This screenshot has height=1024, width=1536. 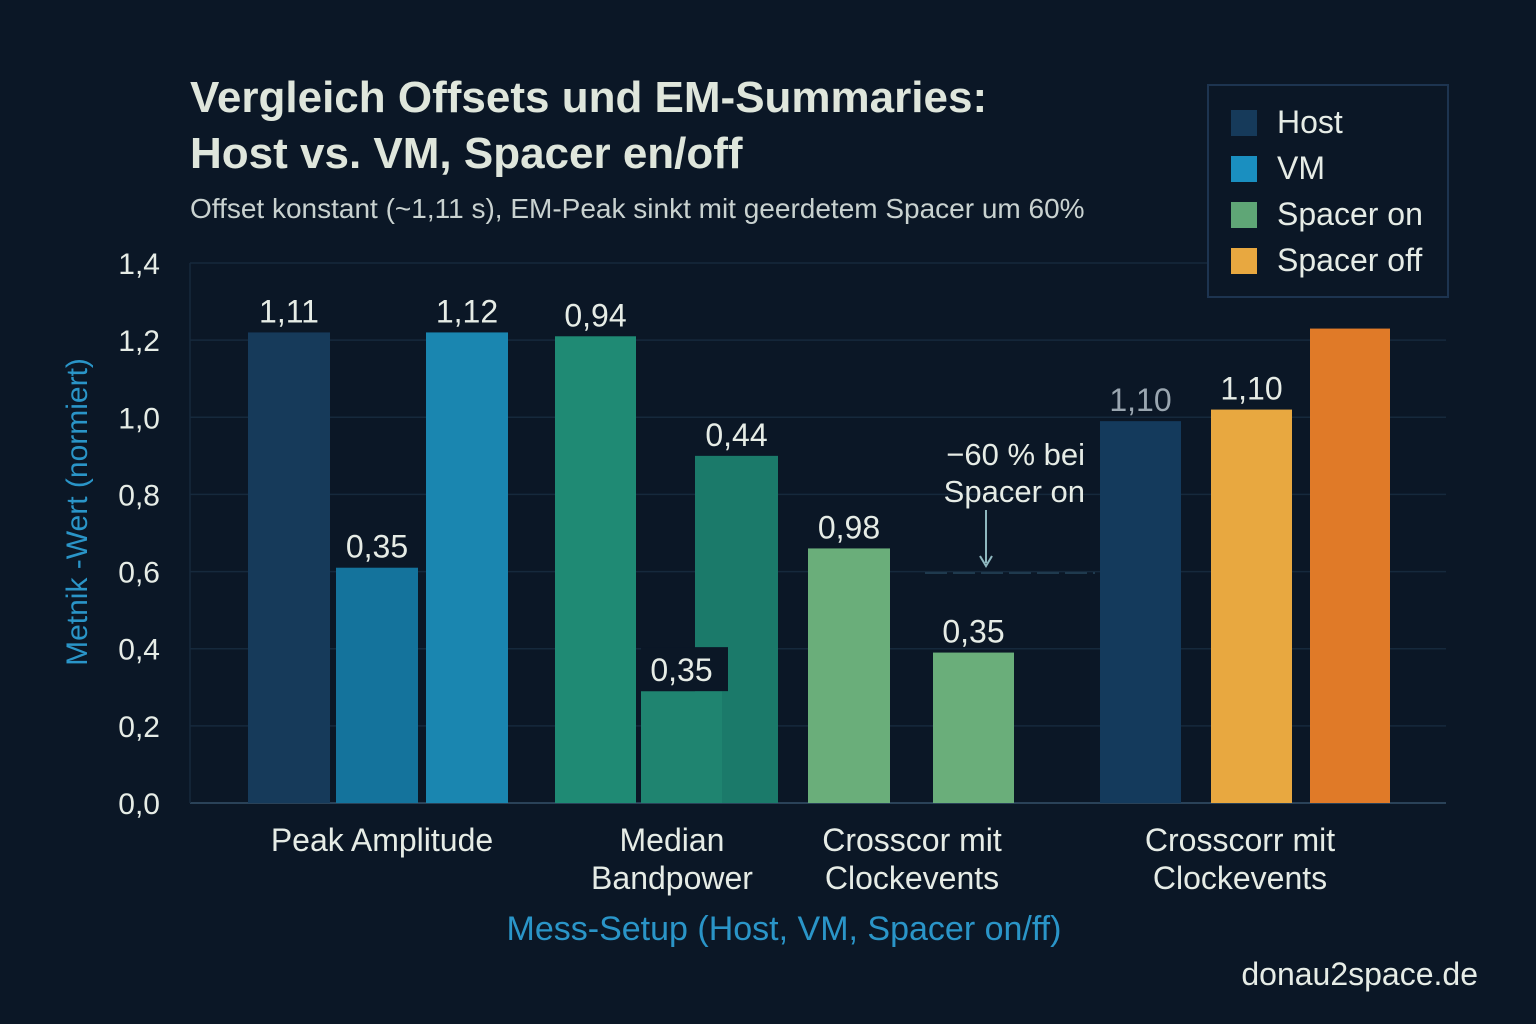 I want to click on bar-label-background, so click(x=684, y=669).